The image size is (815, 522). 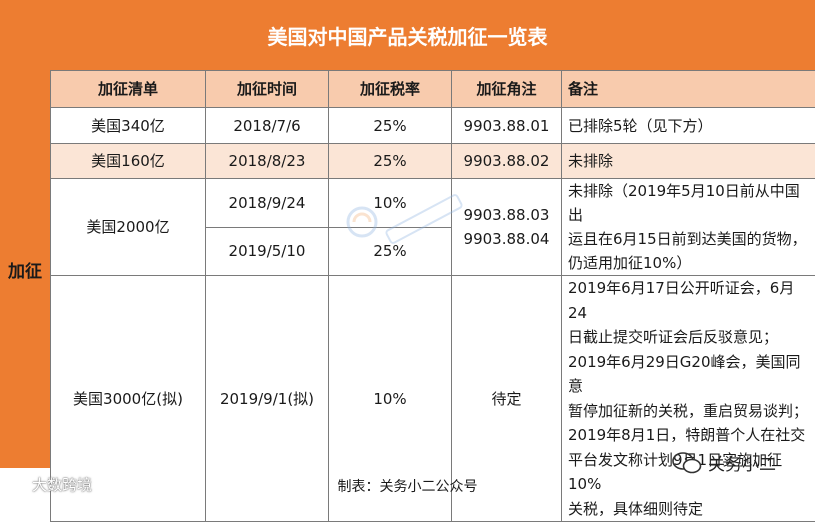 What do you see at coordinates (688, 300) in the screenshot?
I see `remark-line: 2019年6月17日公开听证会，6月24` at bounding box center [688, 300].